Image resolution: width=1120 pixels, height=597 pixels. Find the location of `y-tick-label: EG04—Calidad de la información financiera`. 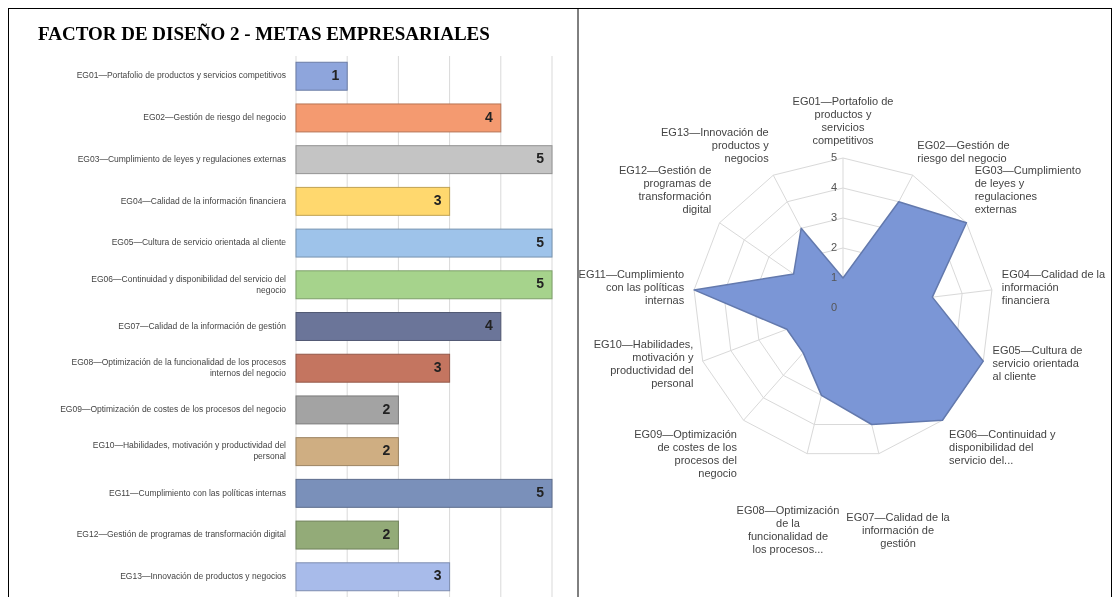

y-tick-label: EG04—Calidad de la información financiera is located at coordinates (203, 200).